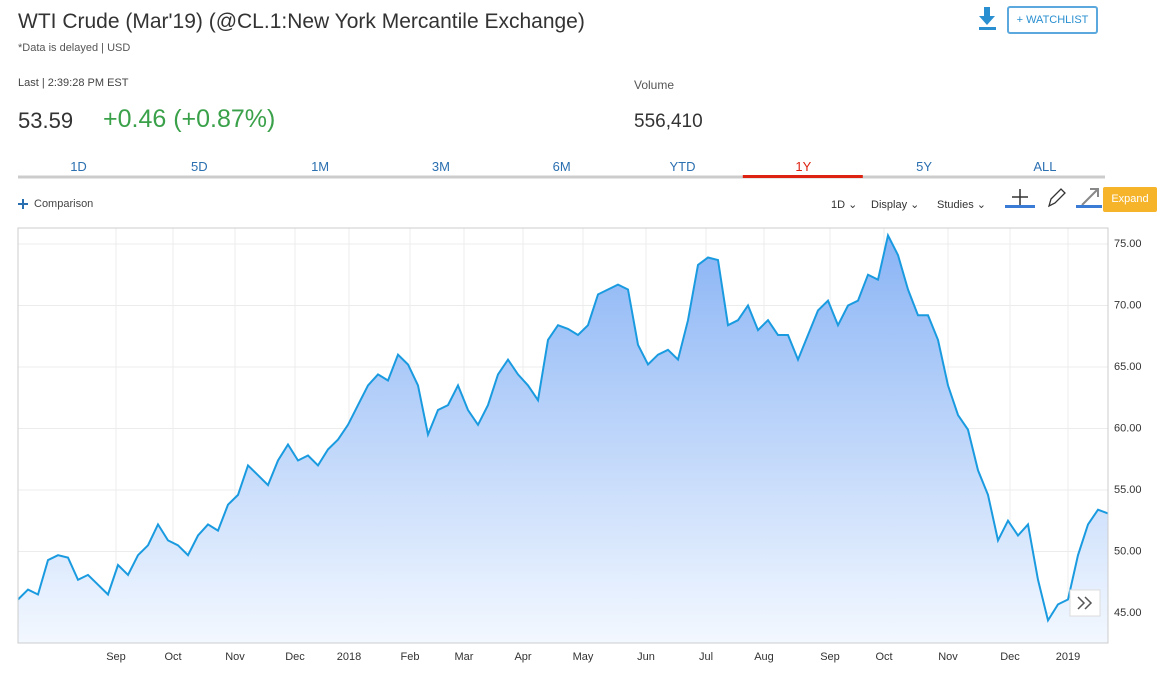  What do you see at coordinates (199, 166) in the screenshot?
I see `tab: 5D` at bounding box center [199, 166].